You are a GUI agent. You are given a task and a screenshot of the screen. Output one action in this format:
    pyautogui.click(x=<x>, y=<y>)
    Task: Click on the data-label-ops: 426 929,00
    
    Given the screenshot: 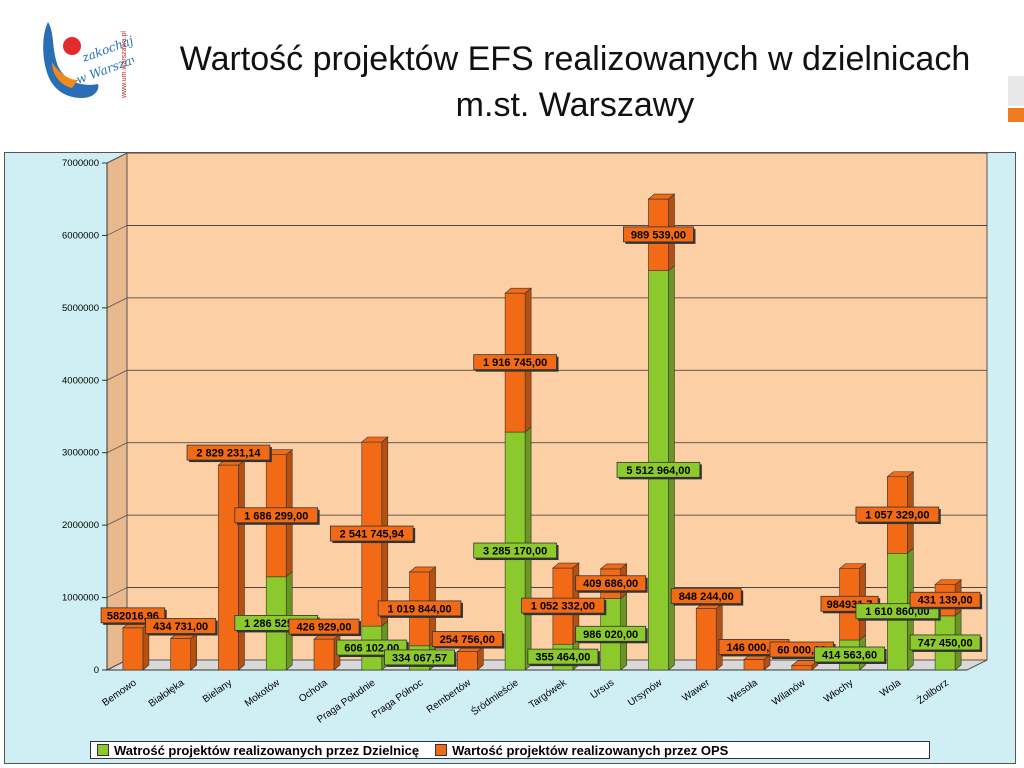 What is the action you would take?
    pyautogui.click(x=323, y=628)
    